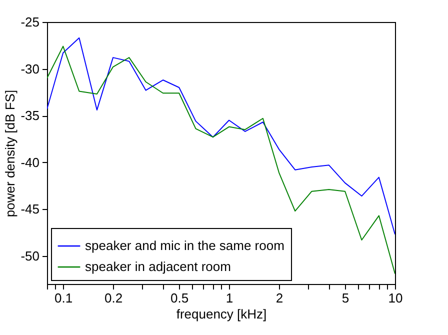 The width and height of the screenshot is (448, 335). I want to click on x-tick-label: 1, so click(230, 298).